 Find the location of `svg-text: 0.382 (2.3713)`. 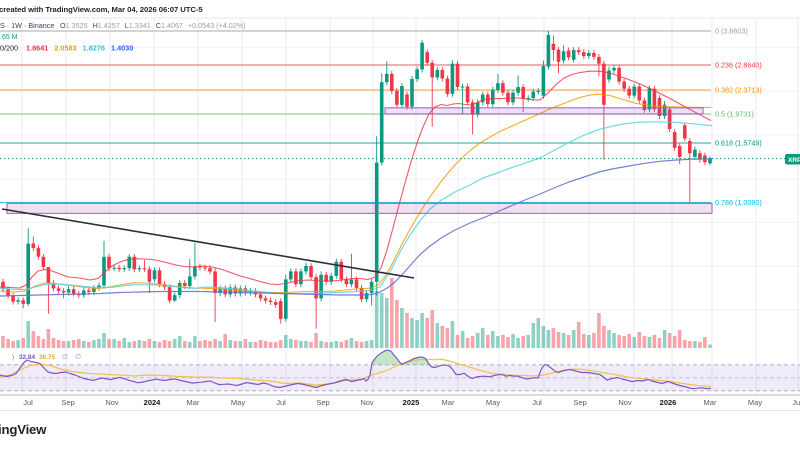

svg-text: 0.382 (2.3713) is located at coordinates (738, 90).